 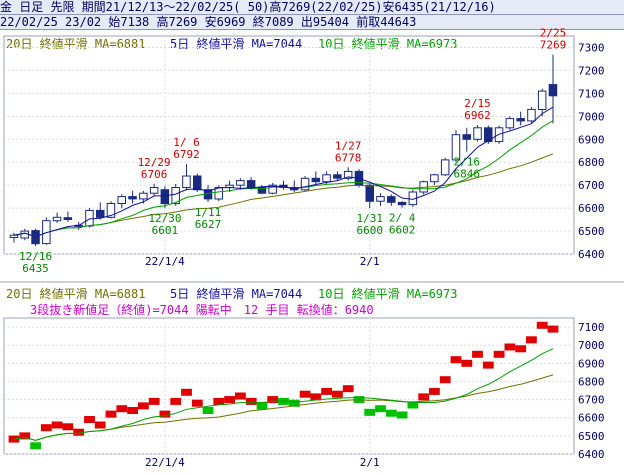 What do you see at coordinates (369, 230) in the screenshot?
I see `extreme-label: 6600` at bounding box center [369, 230].